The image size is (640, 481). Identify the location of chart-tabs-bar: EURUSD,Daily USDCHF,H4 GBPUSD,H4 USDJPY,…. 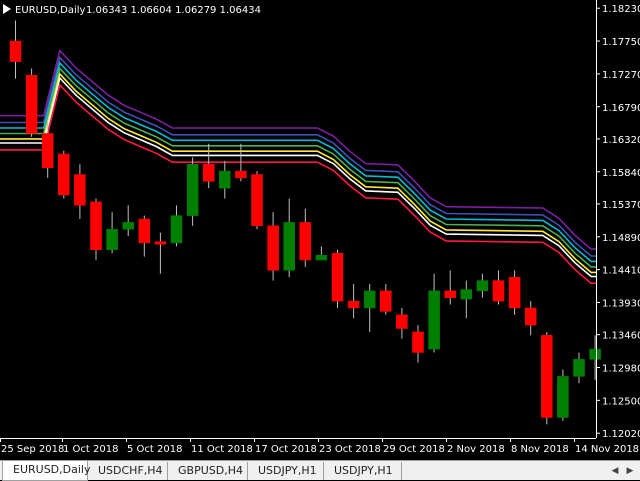
(320, 470).